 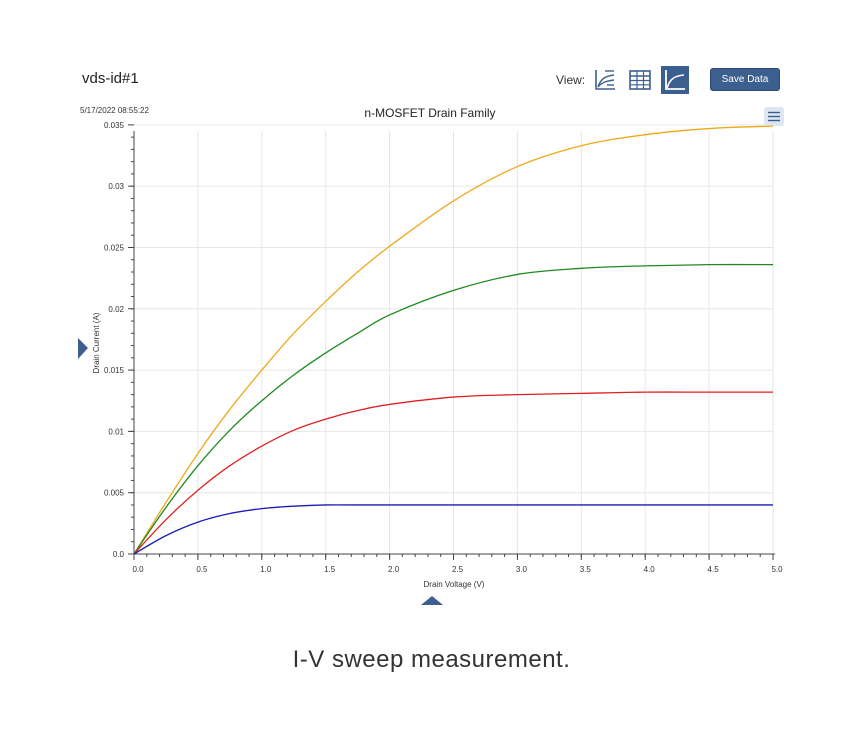 I want to click on y-tick-label: 0.0, so click(x=119, y=554).